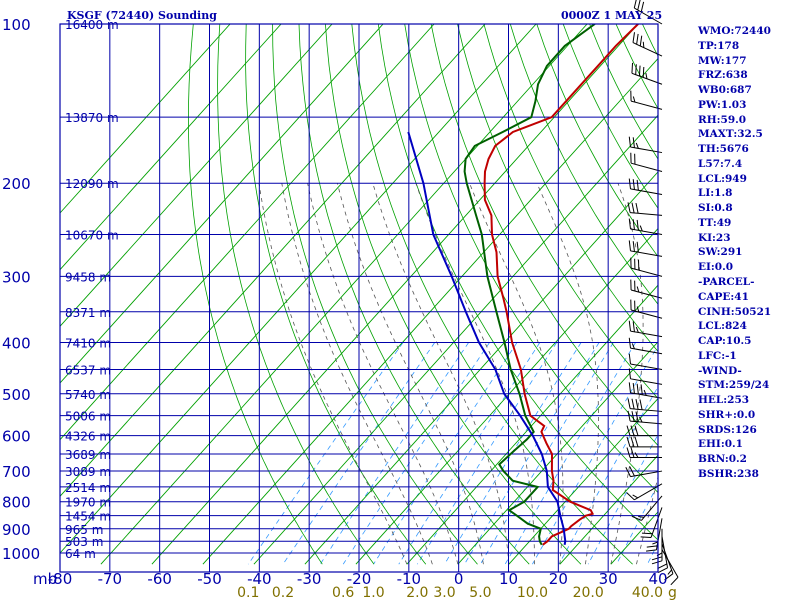  What do you see at coordinates (88, 343) in the screenshot?
I see `height-label: 7410 m` at bounding box center [88, 343].